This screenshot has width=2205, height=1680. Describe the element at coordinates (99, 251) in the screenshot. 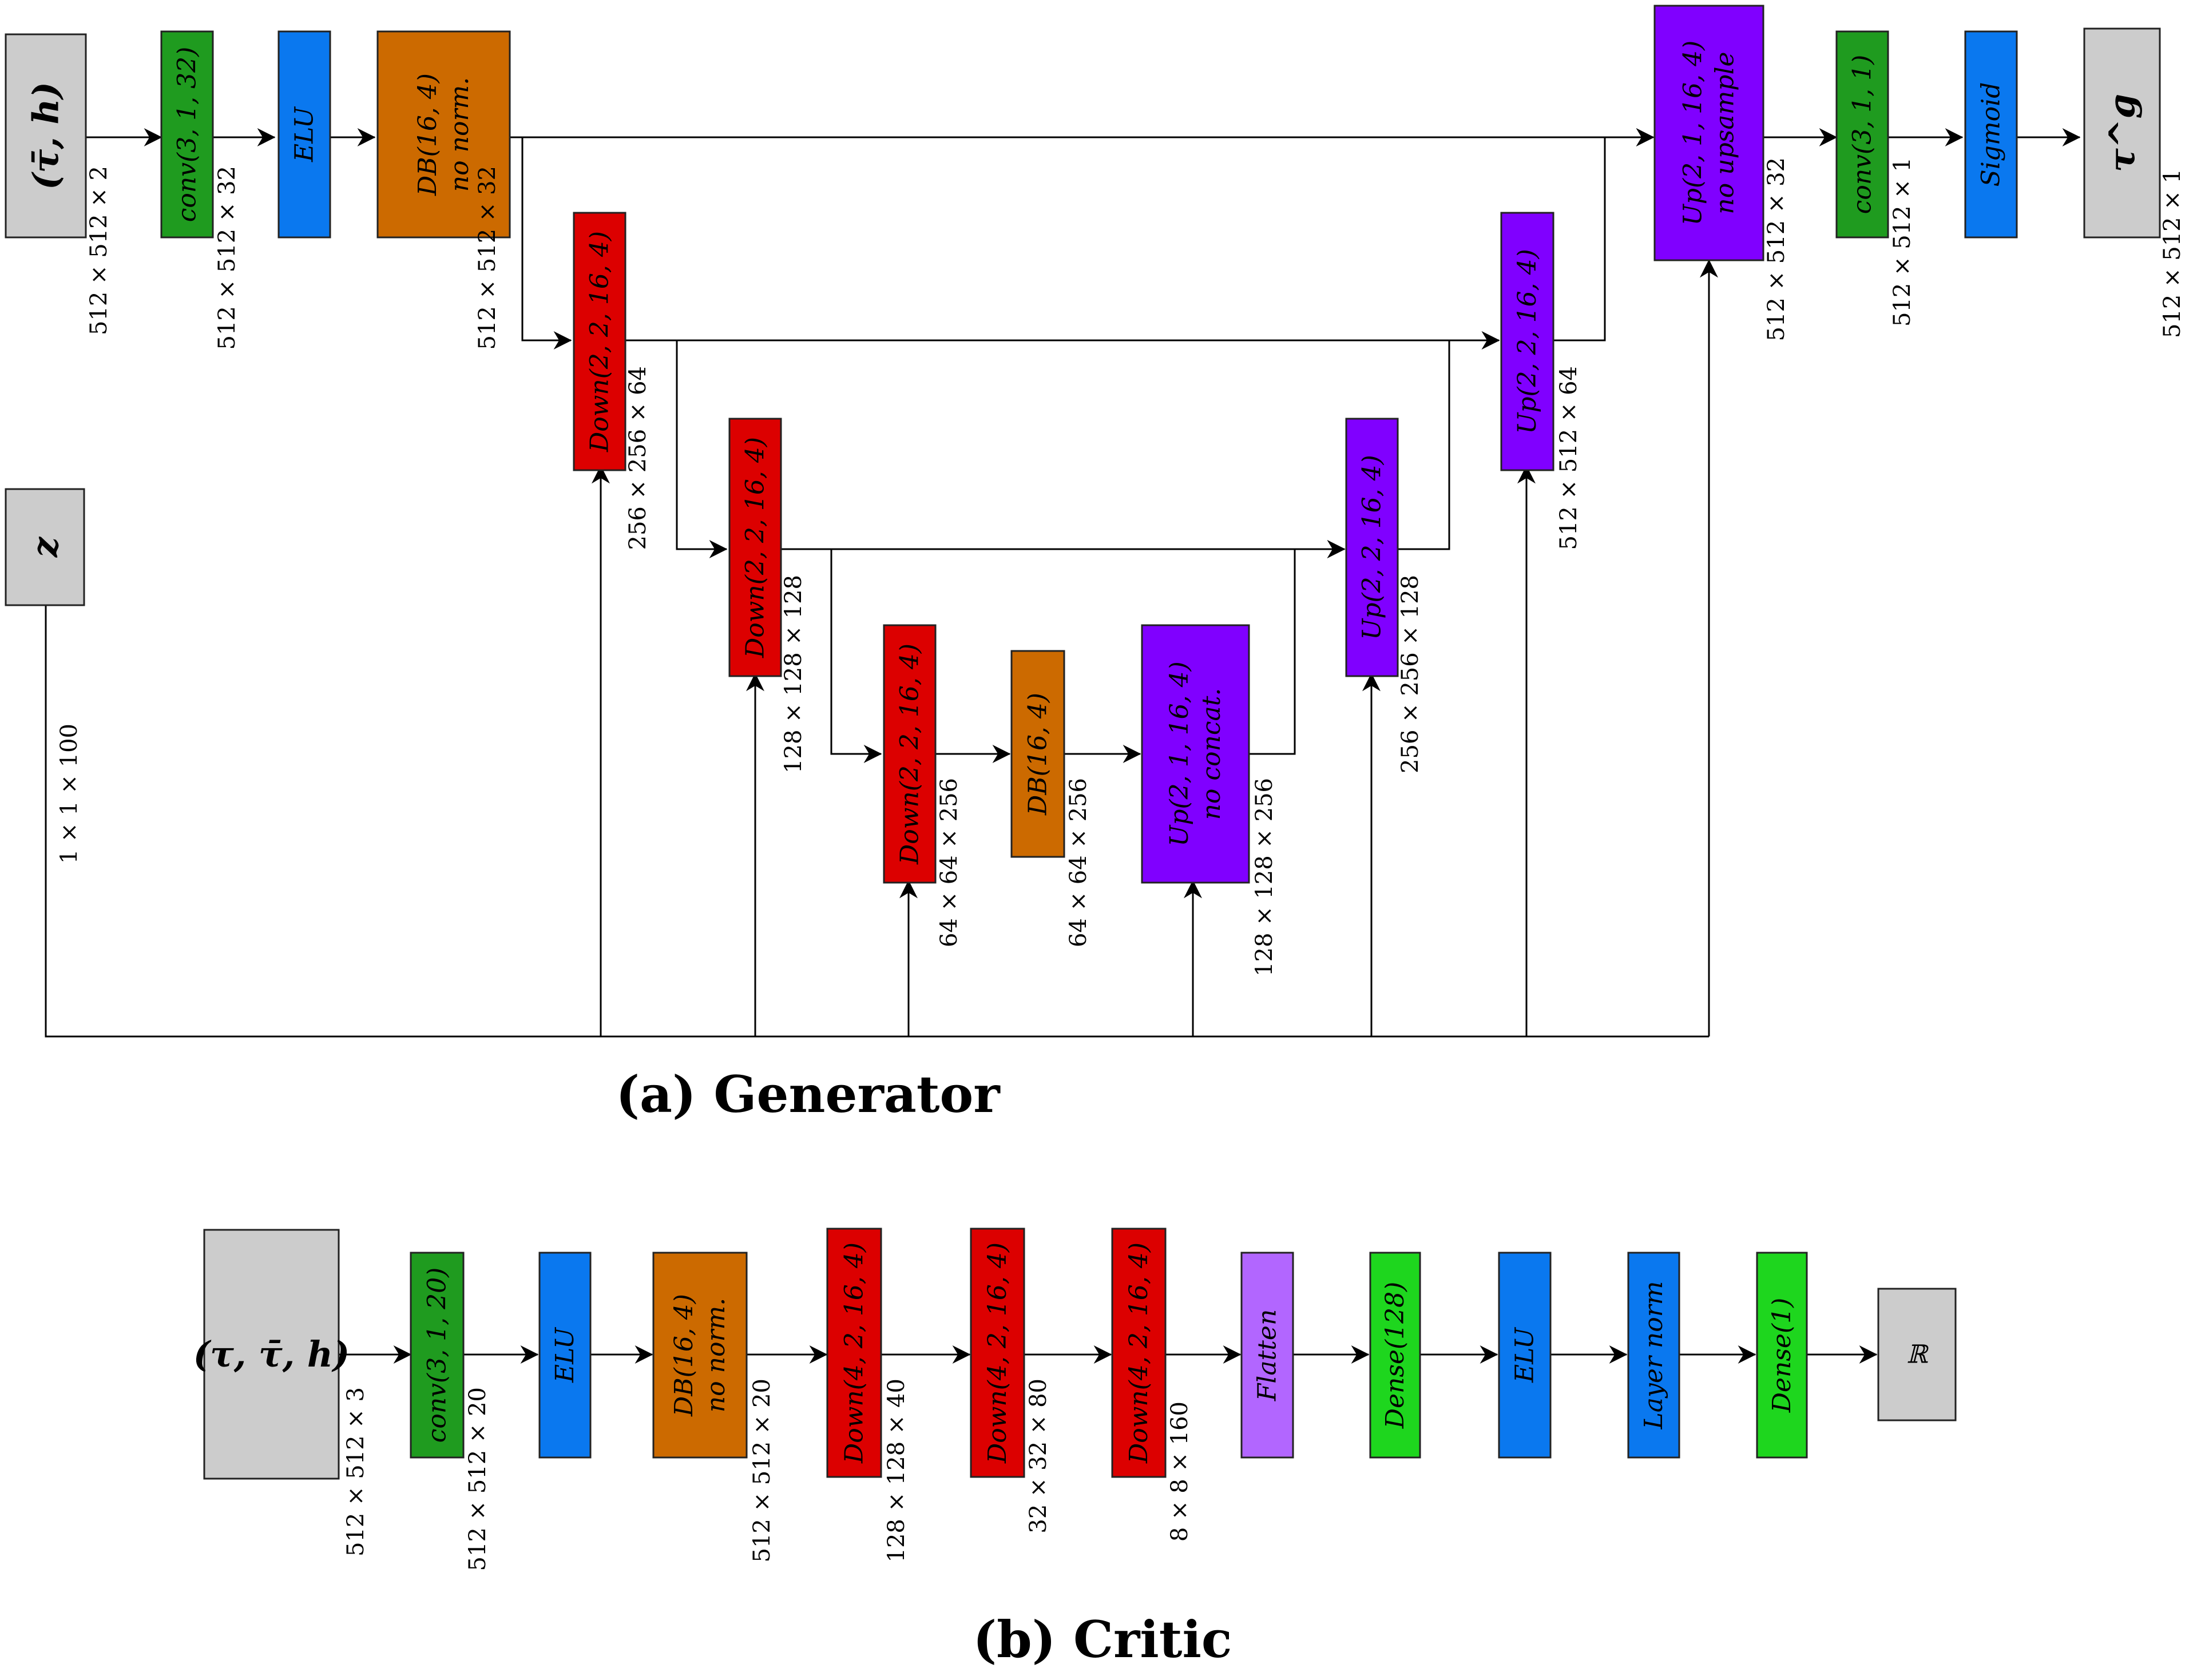

I see `gen-dim-input: 512 × 512 × 2` at that location.